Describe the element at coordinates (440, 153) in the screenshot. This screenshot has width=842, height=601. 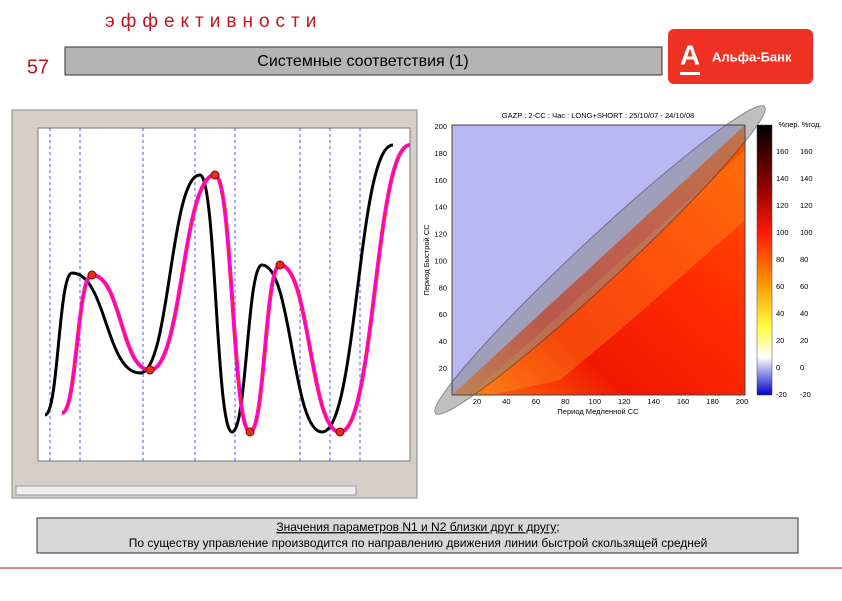
I see `y-tick-label: 180` at that location.